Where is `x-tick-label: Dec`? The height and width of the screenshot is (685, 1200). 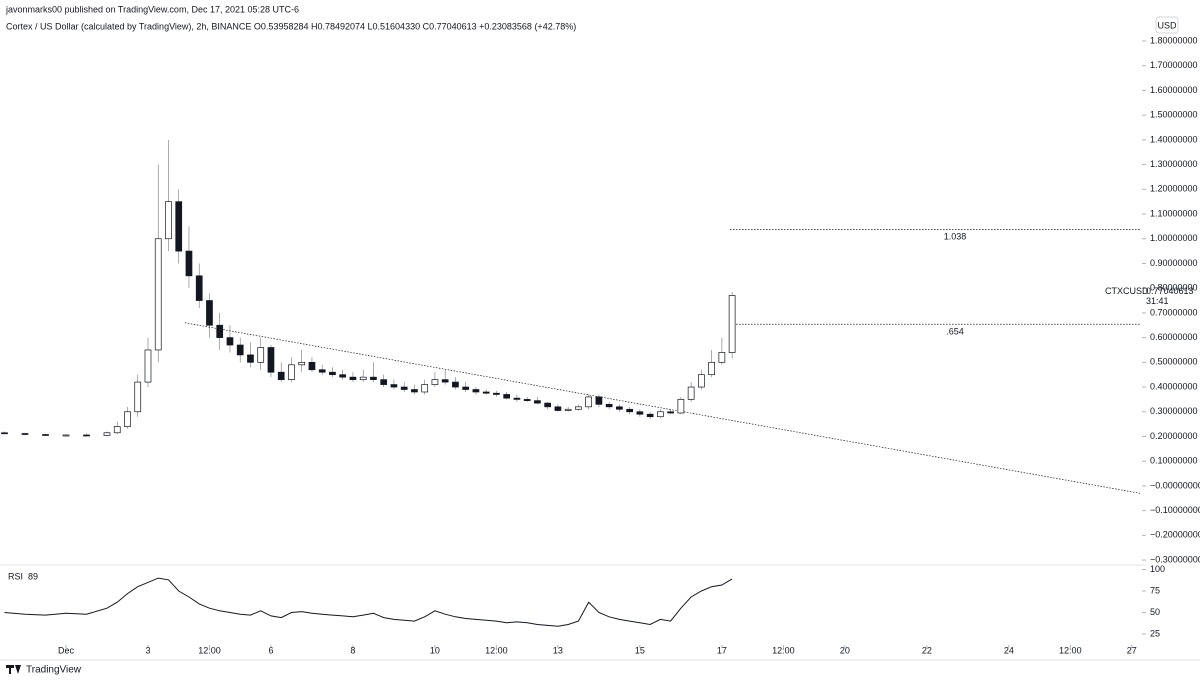 x-tick-label: Dec is located at coordinates (66, 650).